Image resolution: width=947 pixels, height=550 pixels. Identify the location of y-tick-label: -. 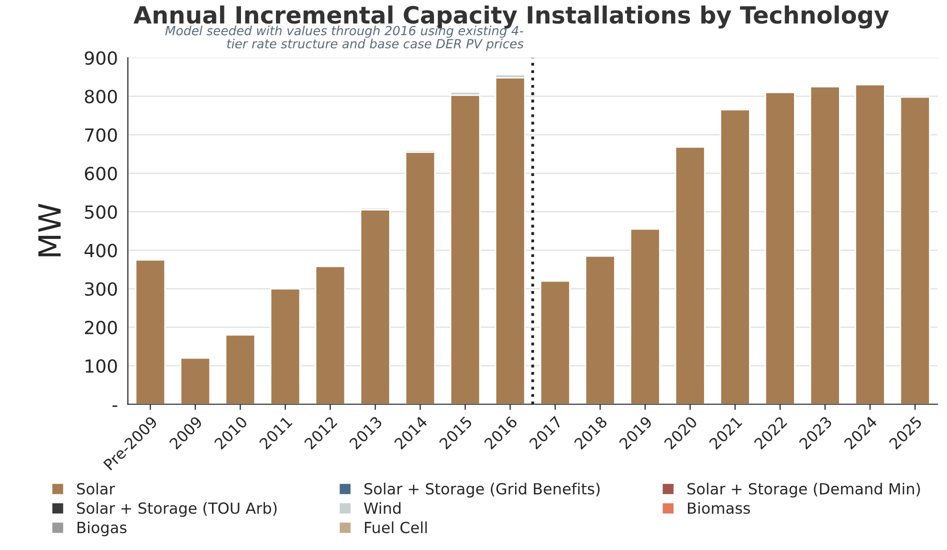
(115, 406).